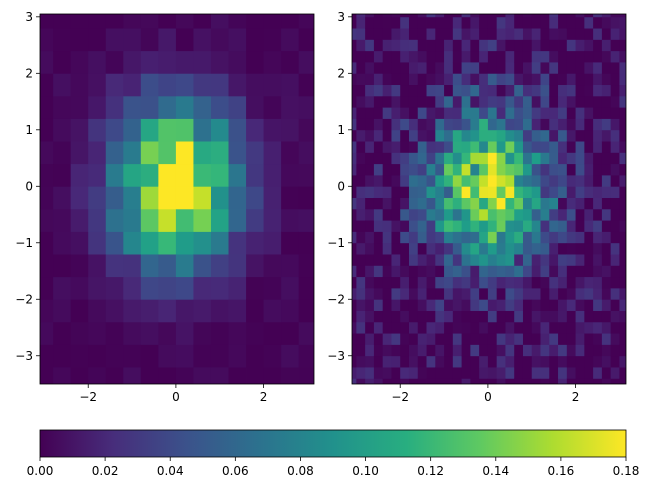  I want to click on x-tick-label: 2, so click(576, 397).